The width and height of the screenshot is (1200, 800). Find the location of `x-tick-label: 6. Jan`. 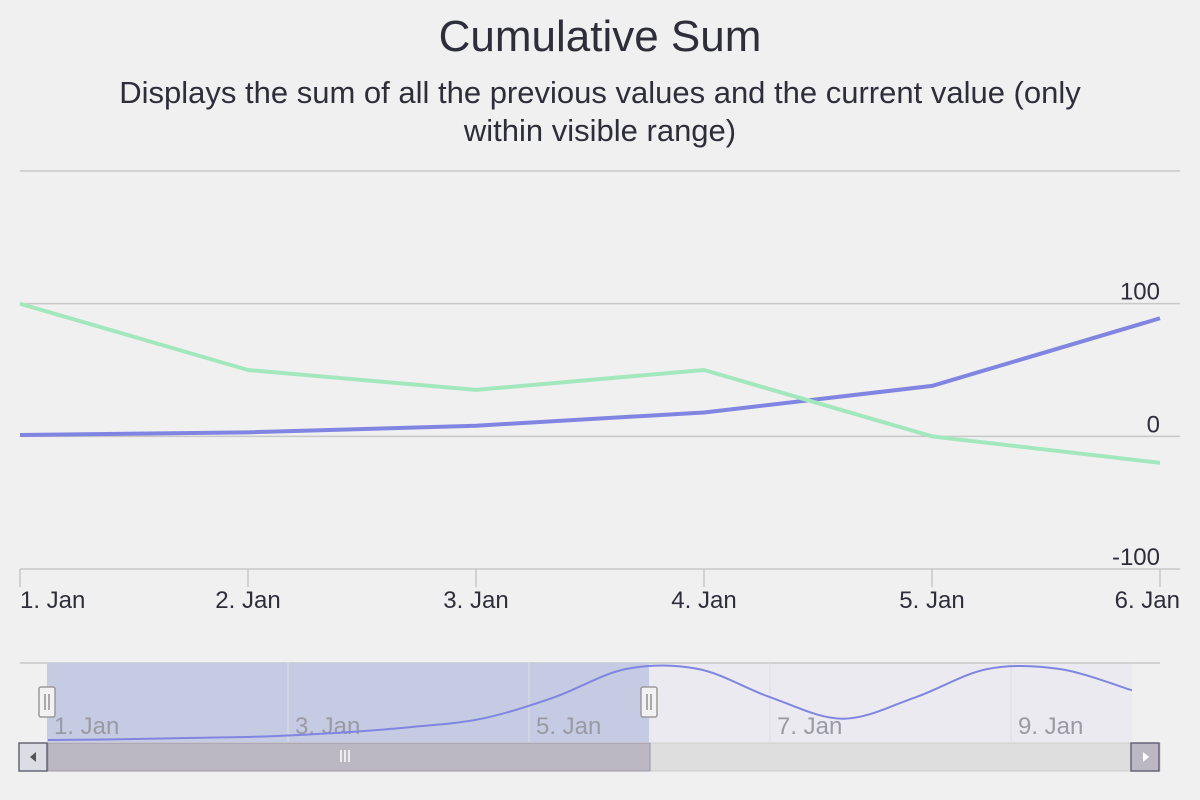

x-tick-label: 6. Jan is located at coordinates (1147, 600).